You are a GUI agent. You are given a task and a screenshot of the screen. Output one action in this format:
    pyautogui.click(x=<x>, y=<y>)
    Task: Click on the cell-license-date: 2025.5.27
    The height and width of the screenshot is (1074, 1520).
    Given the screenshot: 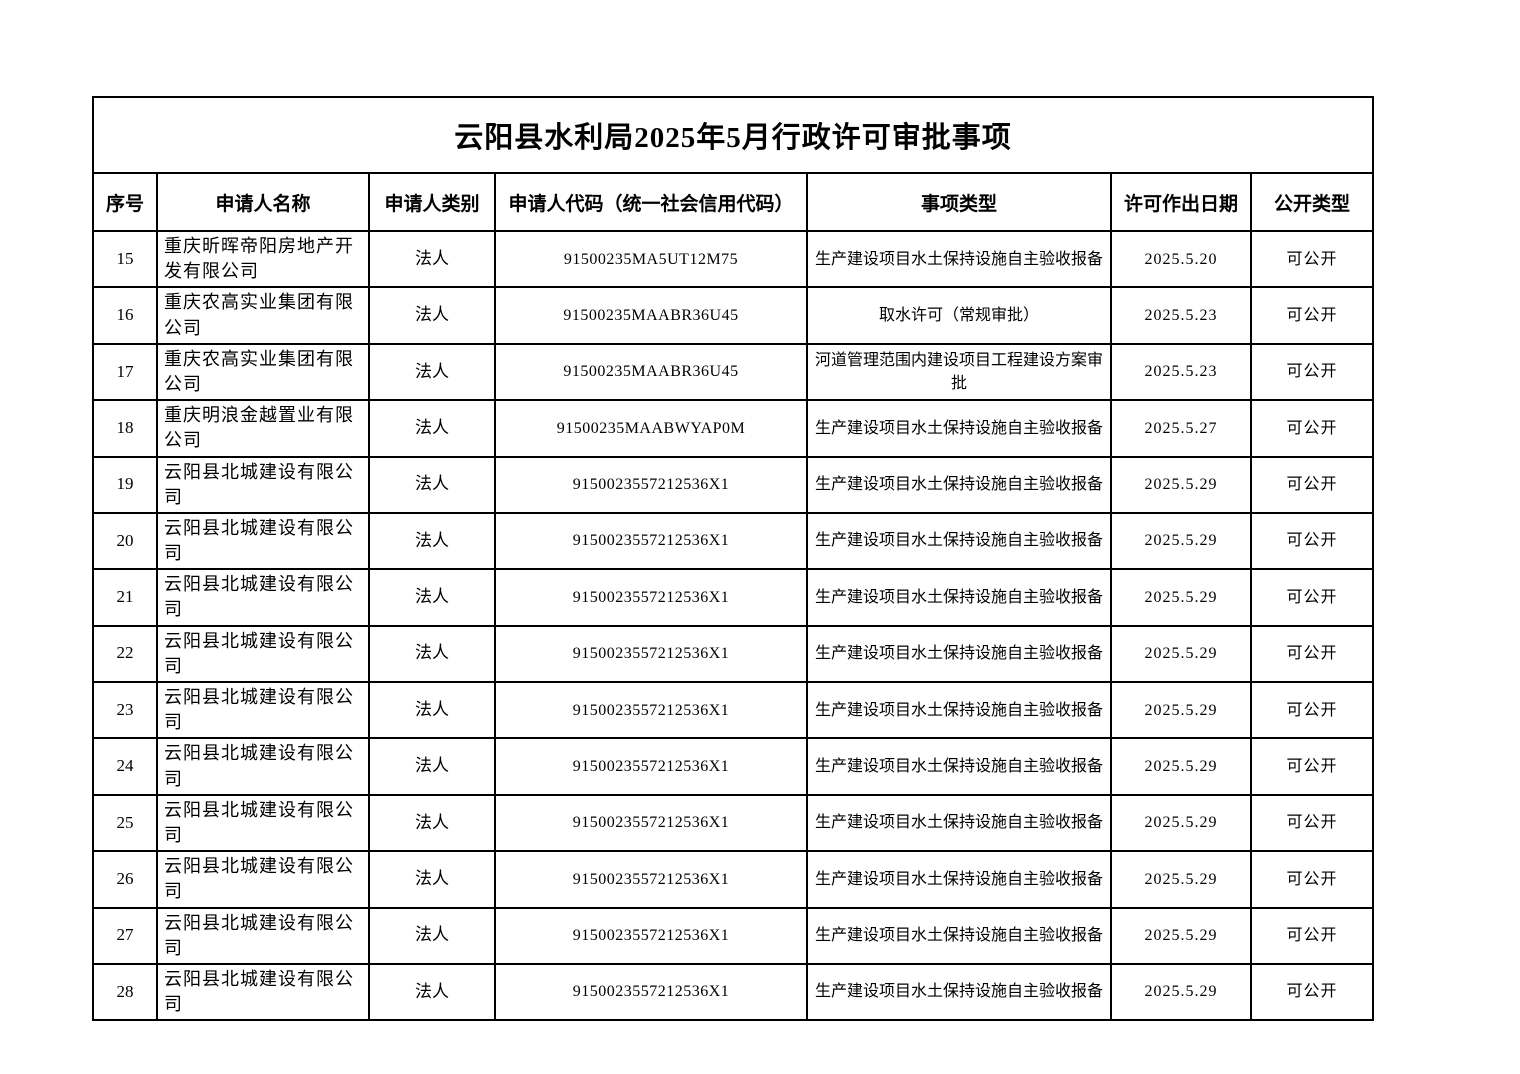 What is the action you would take?
    pyautogui.click(x=1181, y=428)
    